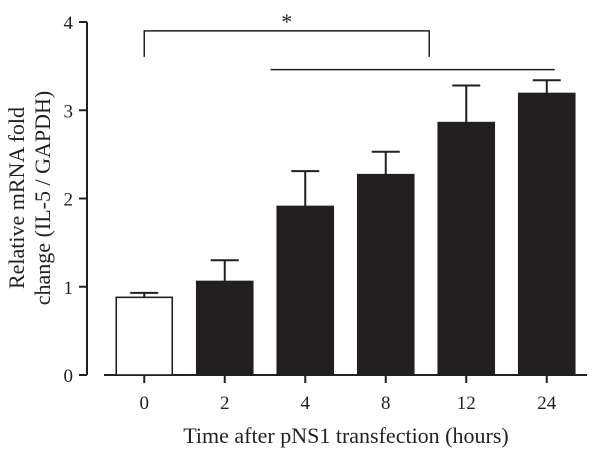 The width and height of the screenshot is (600, 451). I want to click on y-tick-label-2: 2, so click(69, 200).